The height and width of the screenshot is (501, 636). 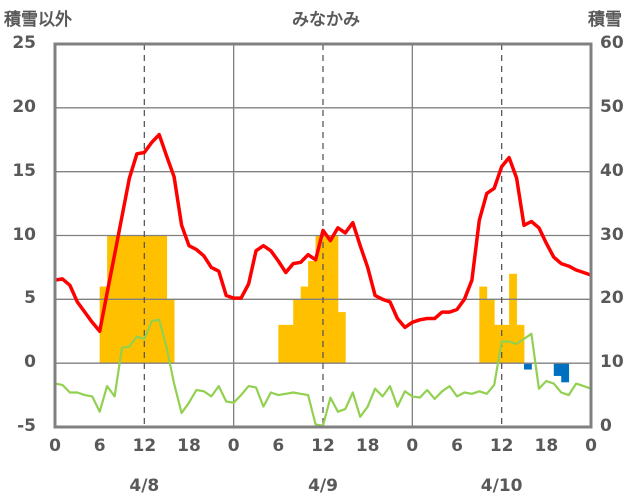 I want to click on y-right-tick-label: 60, so click(x=612, y=43).